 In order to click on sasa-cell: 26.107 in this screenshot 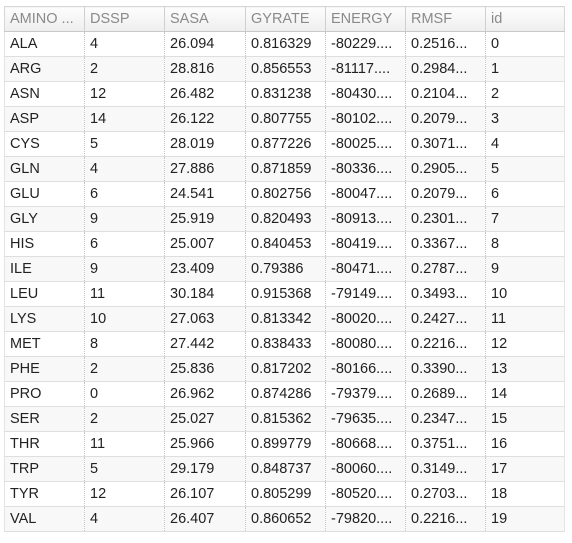, I will do `click(205, 494)`.